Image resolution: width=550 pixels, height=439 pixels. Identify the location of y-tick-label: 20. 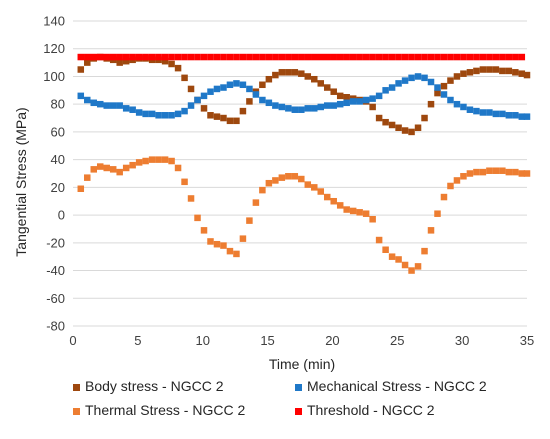
(58, 187).